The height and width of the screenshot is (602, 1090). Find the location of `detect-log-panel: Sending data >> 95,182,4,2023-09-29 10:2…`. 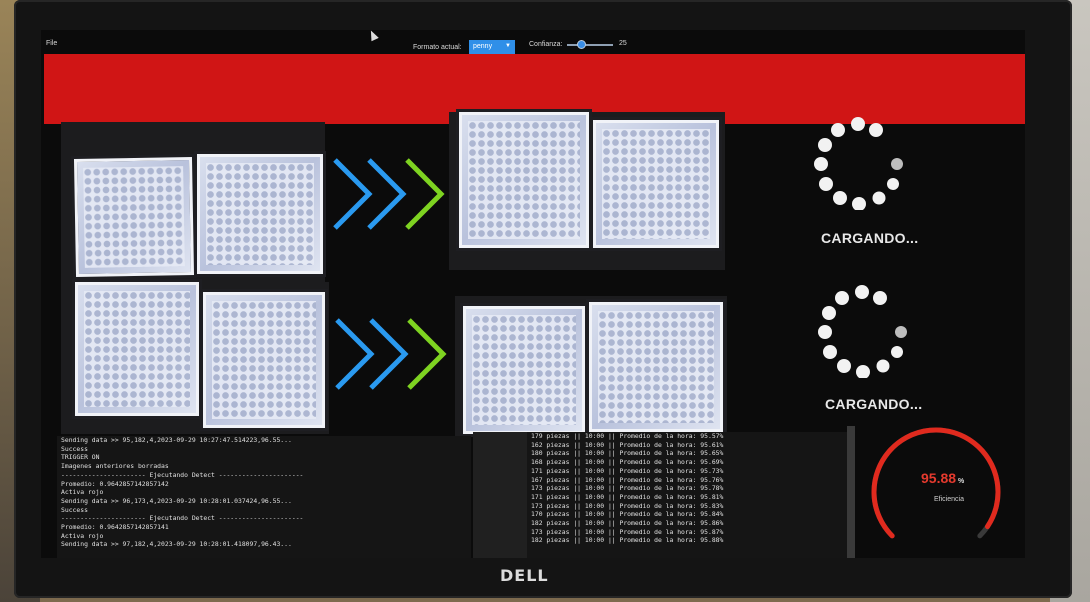

detect-log-panel: Sending data >> 95,182,4,2023-09-29 10:2… is located at coordinates (264, 497).